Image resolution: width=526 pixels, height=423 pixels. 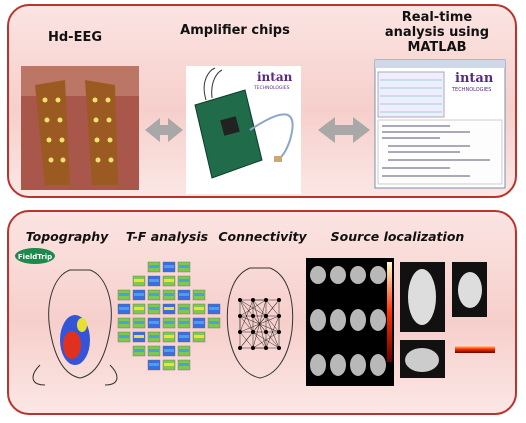 I want to click on logo-text: intan, so click(x=474, y=78).